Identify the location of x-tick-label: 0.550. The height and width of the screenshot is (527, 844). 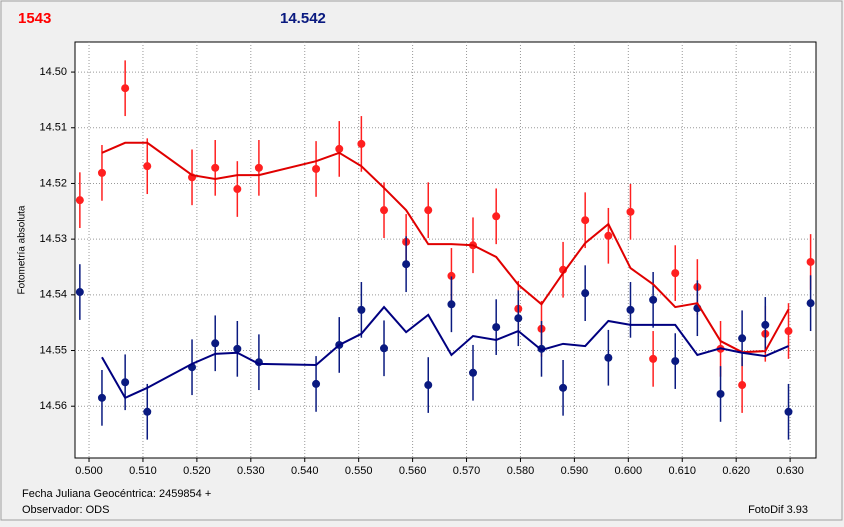
(359, 471).